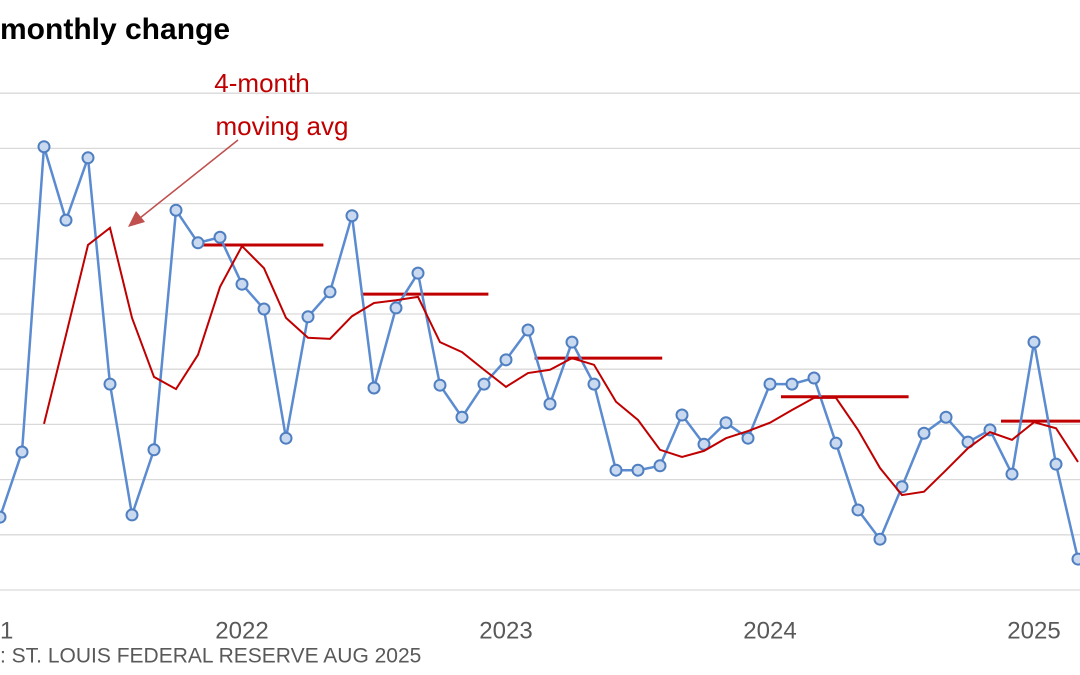 This screenshot has width=1080, height=675. Describe the element at coordinates (6, 630) in the screenshot. I see `x-tick-label: 1` at that location.